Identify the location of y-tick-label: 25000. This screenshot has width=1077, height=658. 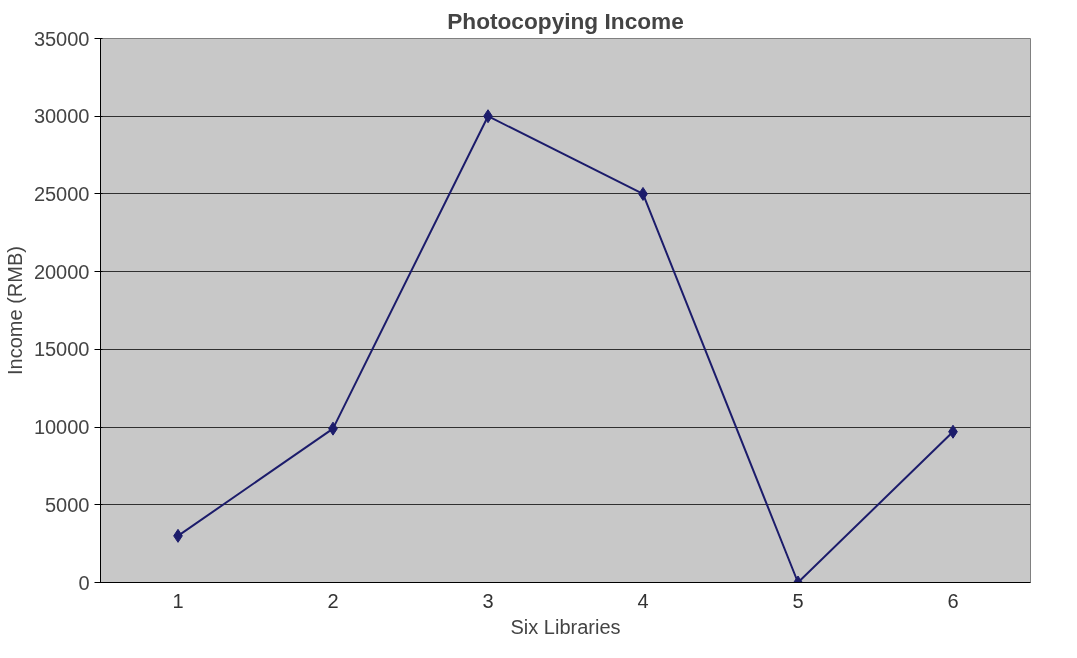
(61, 193).